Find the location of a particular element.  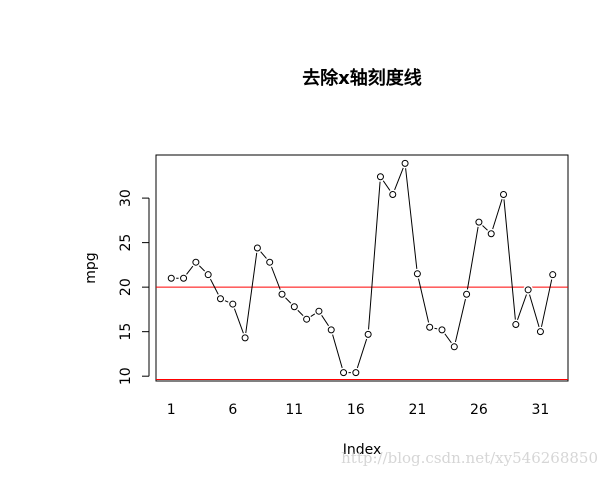

x-tick-label: 31 is located at coordinates (541, 410).